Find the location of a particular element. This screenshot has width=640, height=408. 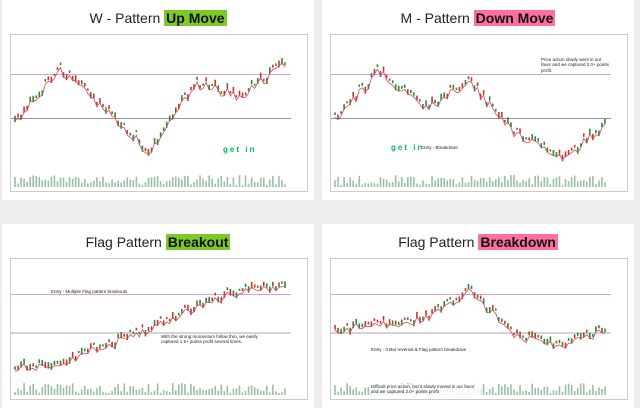

annotation: Entry - Multiple Flag pattern breakouts is located at coordinates (91, 292).